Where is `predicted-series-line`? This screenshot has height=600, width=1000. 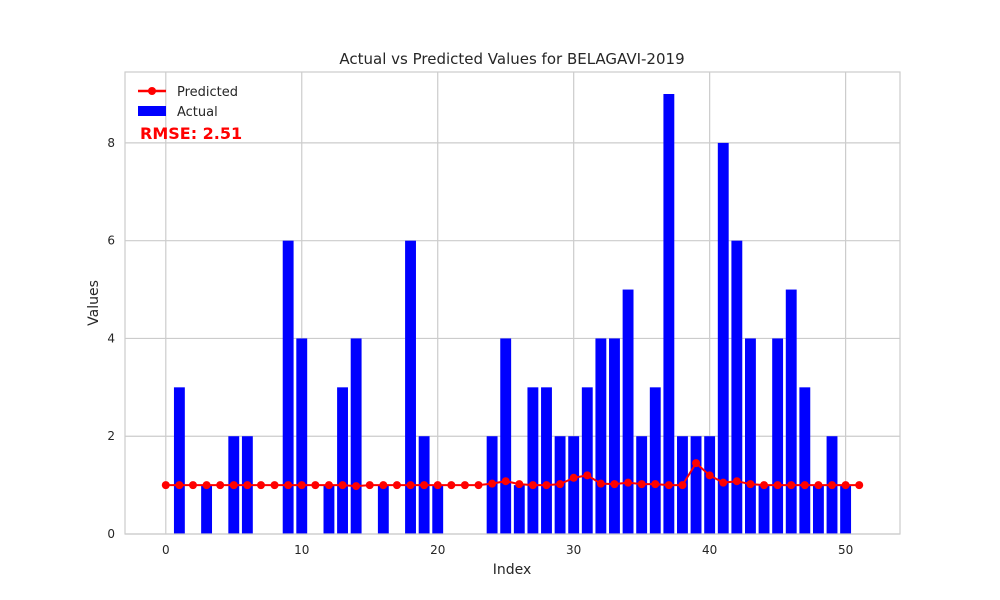
predicted-series-line is located at coordinates (512, 474).